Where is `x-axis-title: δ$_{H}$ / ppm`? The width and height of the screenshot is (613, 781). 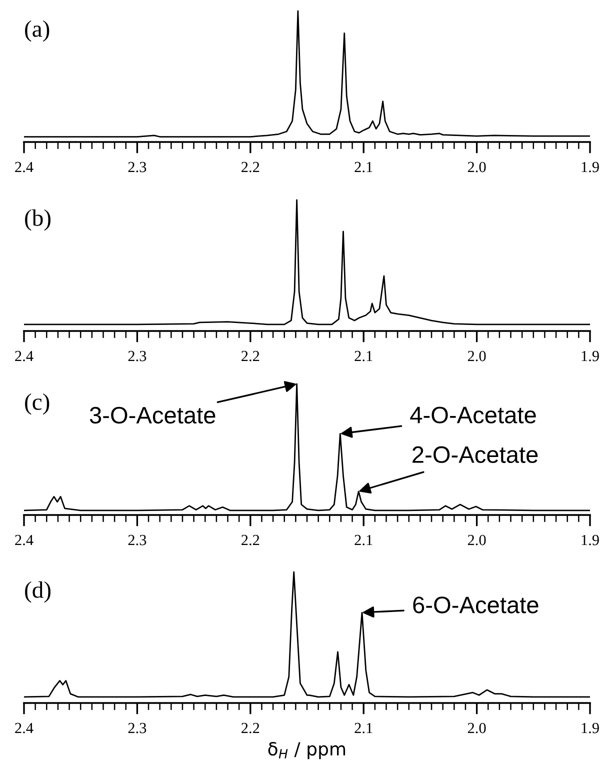 x-axis-title: δ$_{H}$ / ppm is located at coordinates (307, 751).